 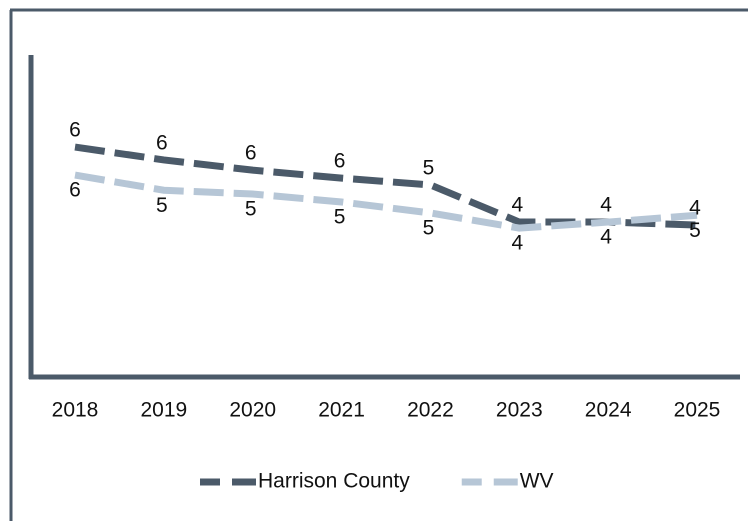 I want to click on x-tick-label: 2018, so click(x=75, y=410).